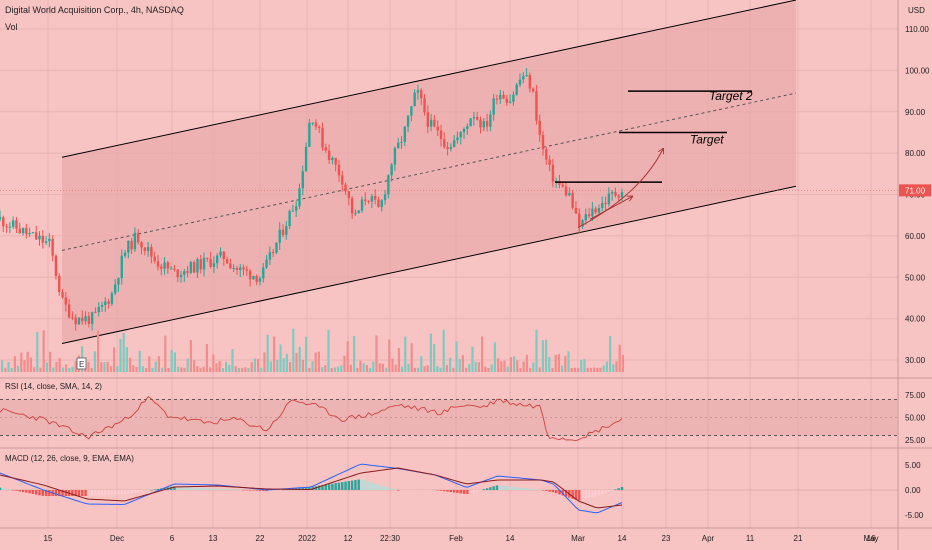 The image size is (932, 550). What do you see at coordinates (750, 538) in the screenshot?
I see `time-tick-label: 11` at bounding box center [750, 538].